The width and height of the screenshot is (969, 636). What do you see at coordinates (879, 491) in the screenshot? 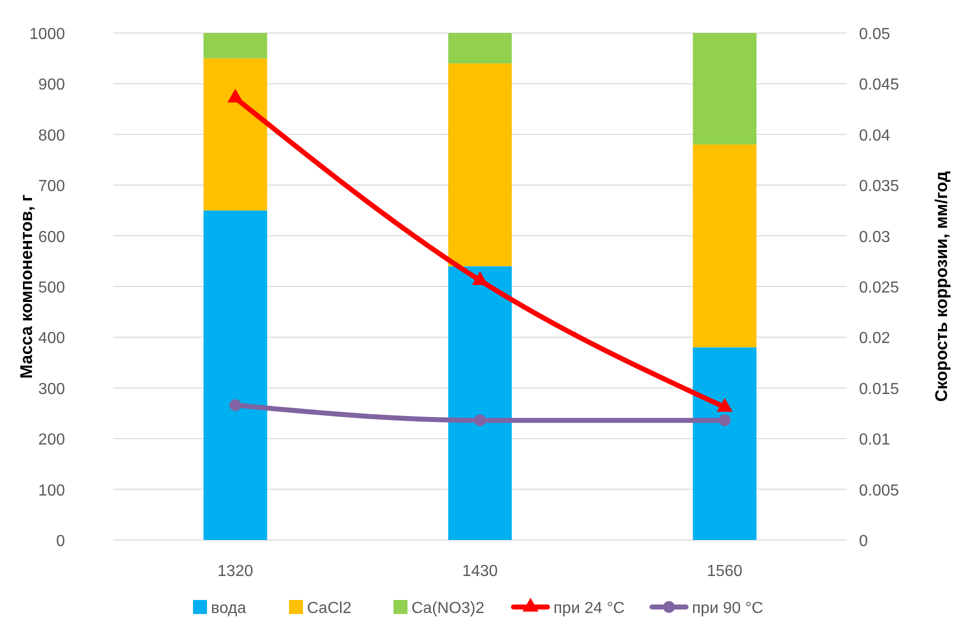
I see `y2-tick-label: 0.005` at bounding box center [879, 491].